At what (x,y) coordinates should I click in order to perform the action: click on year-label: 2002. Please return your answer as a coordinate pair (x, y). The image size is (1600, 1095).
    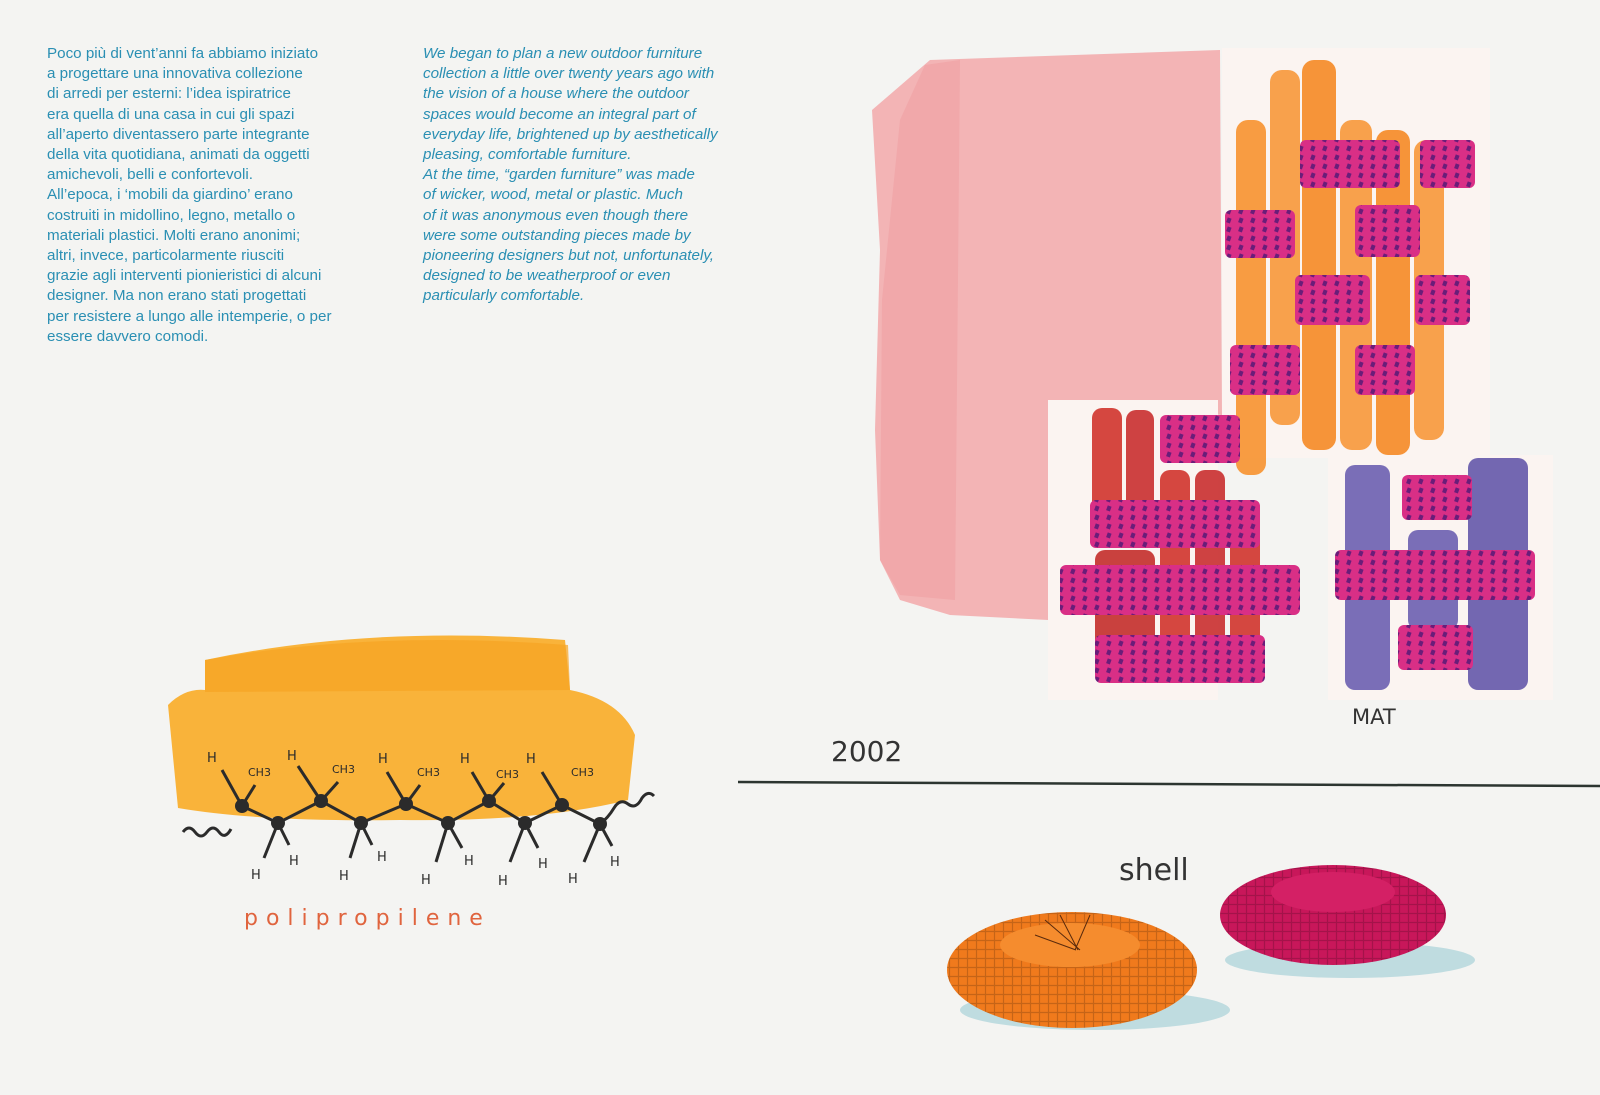
    Looking at the image, I should click on (867, 751).